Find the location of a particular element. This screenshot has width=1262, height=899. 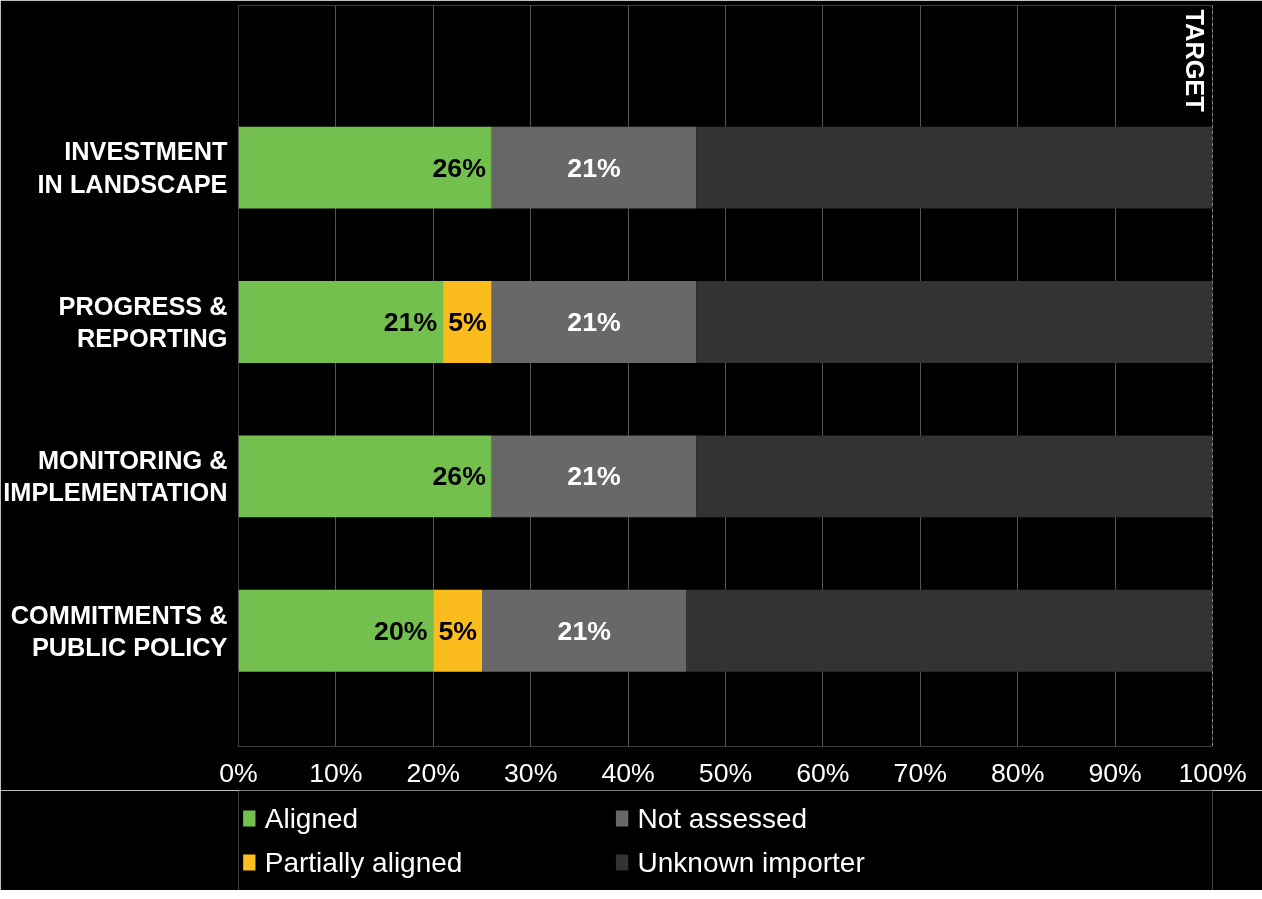

data-label: 20% is located at coordinates (401, 630).